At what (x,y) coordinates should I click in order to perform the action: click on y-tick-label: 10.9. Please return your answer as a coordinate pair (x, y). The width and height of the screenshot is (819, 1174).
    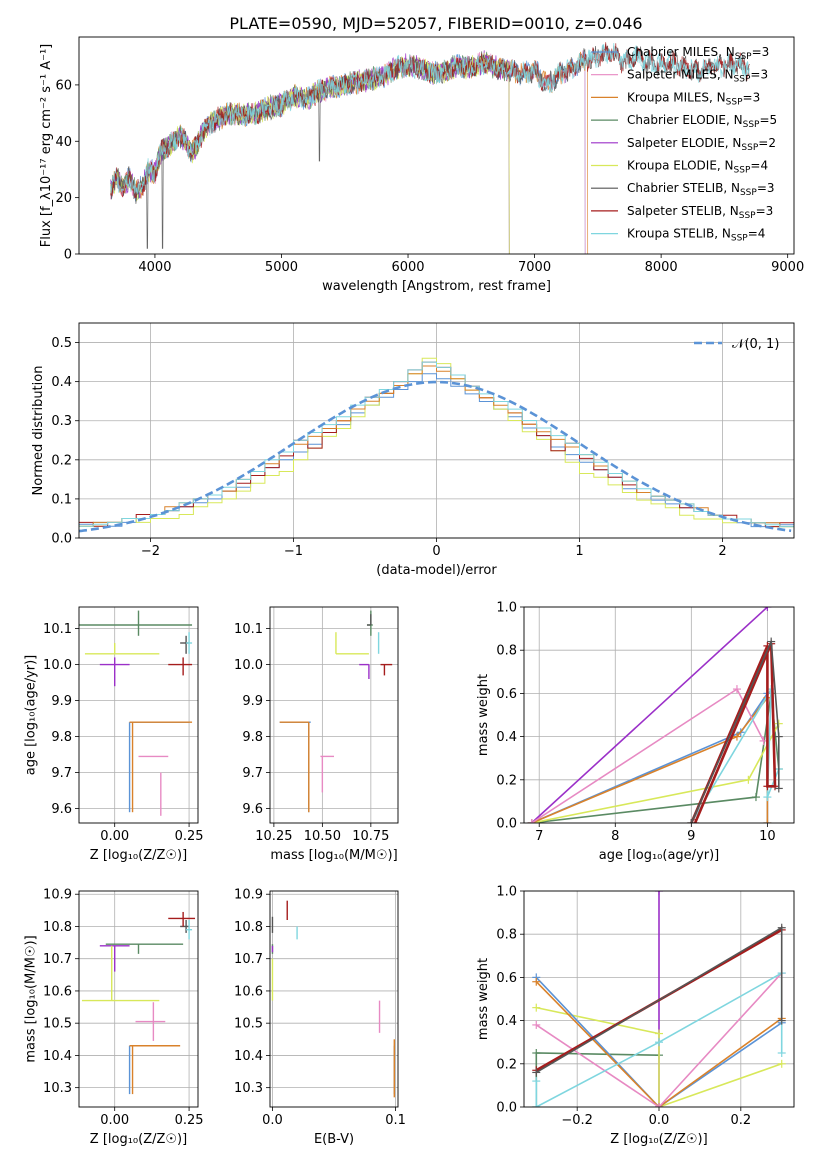
    Looking at the image, I should click on (248, 895).